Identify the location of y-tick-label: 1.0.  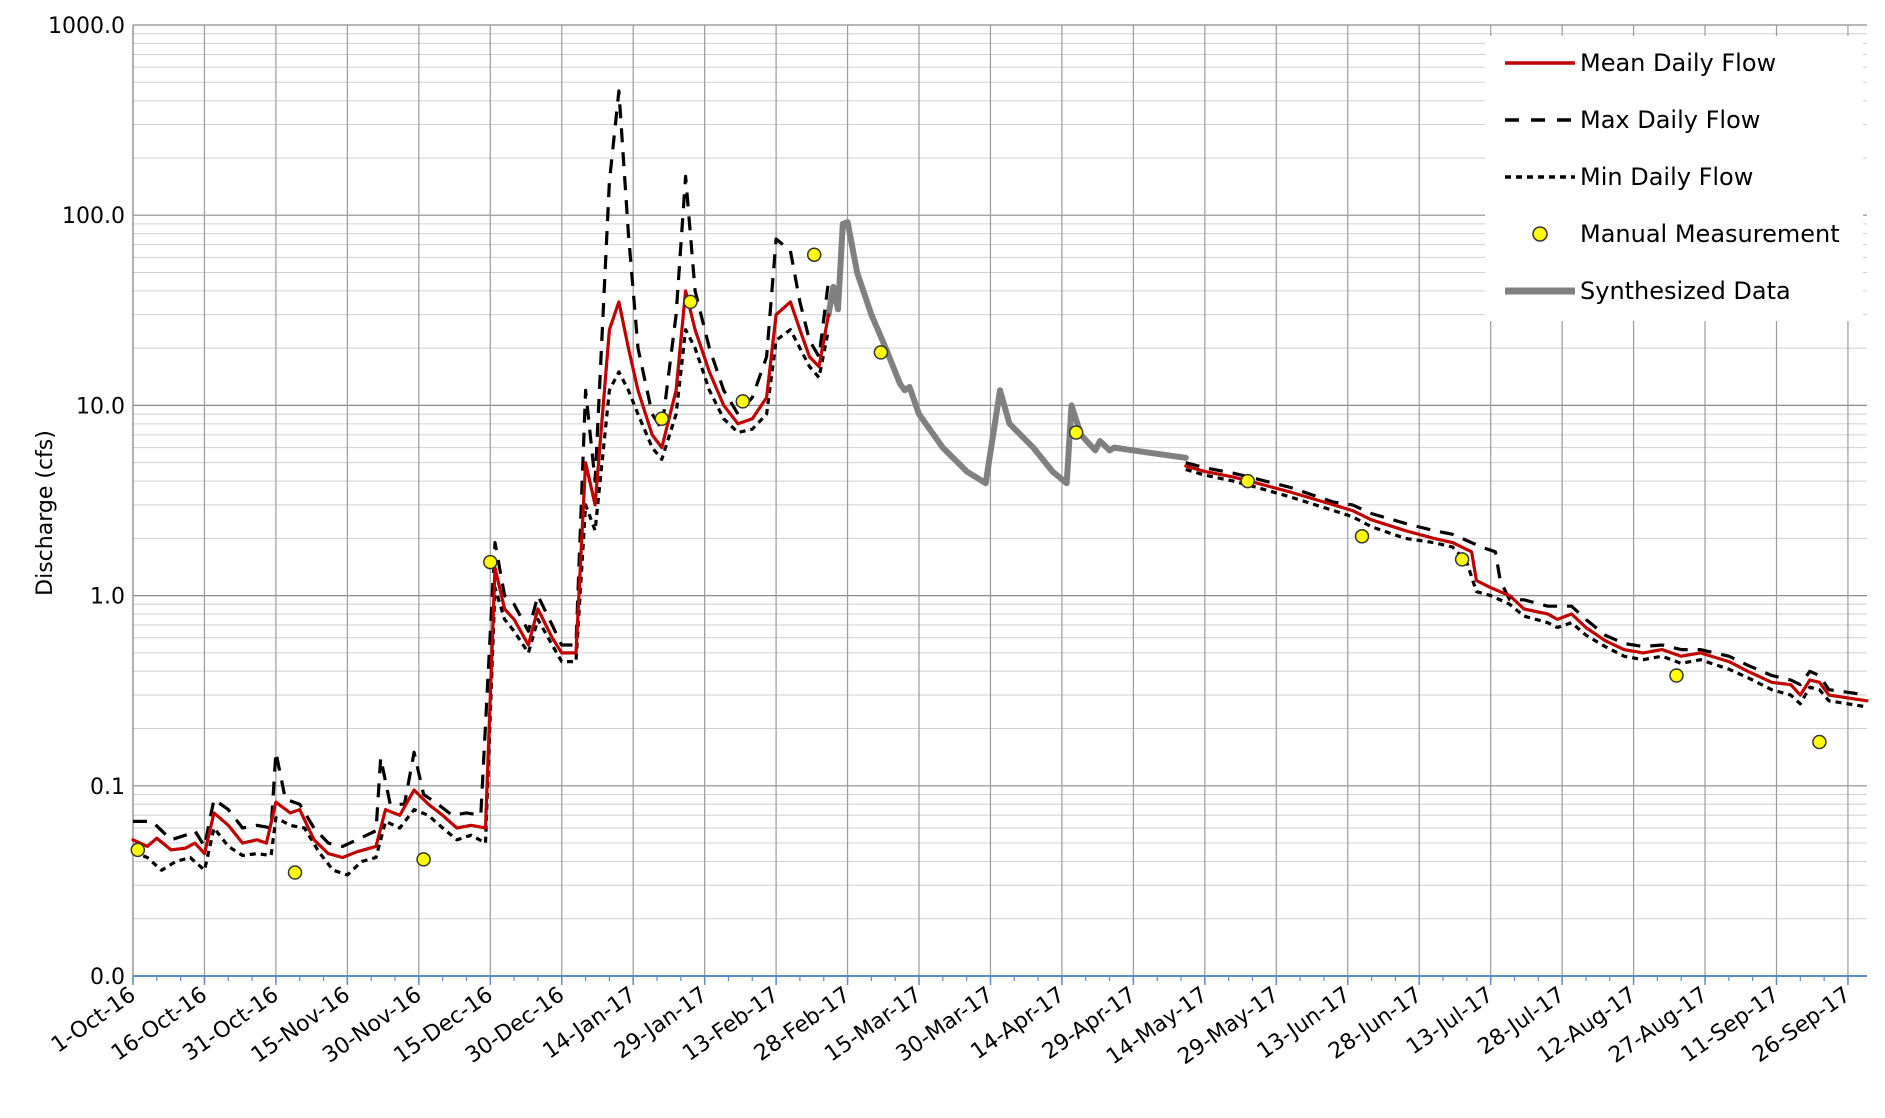
(107, 597).